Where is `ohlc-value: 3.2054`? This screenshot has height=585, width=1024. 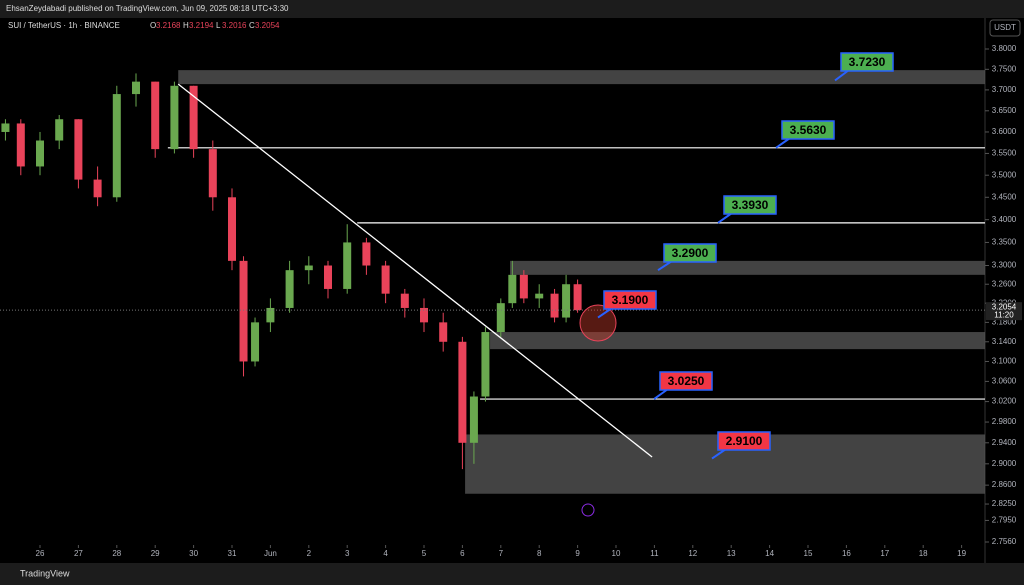 ohlc-value: 3.2054 is located at coordinates (267, 25).